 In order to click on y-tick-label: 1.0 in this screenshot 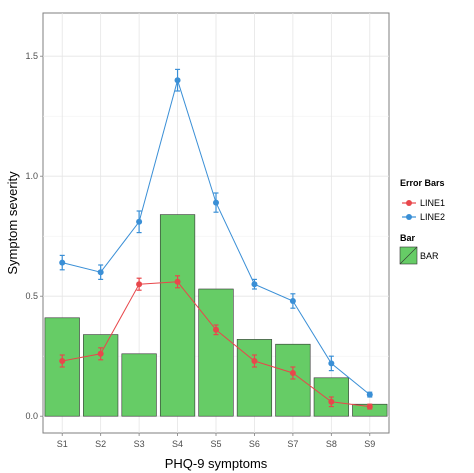, I will do `click(31, 176)`.